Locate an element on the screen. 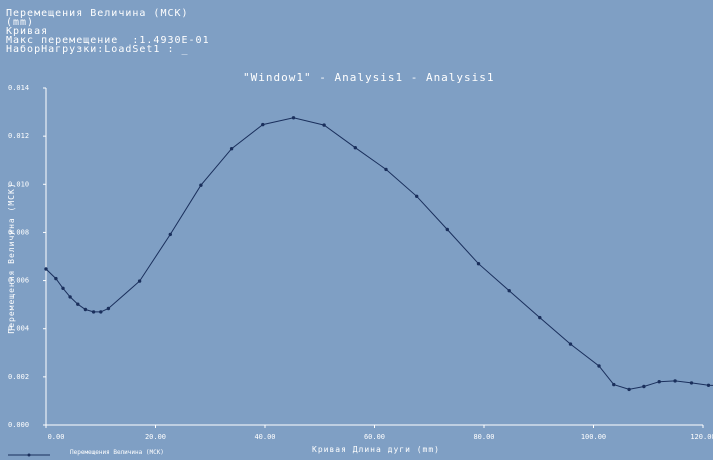 The image size is (713, 460). chart-title: "Window1" - Analysis1 - Analysis1 is located at coordinates (369, 77).